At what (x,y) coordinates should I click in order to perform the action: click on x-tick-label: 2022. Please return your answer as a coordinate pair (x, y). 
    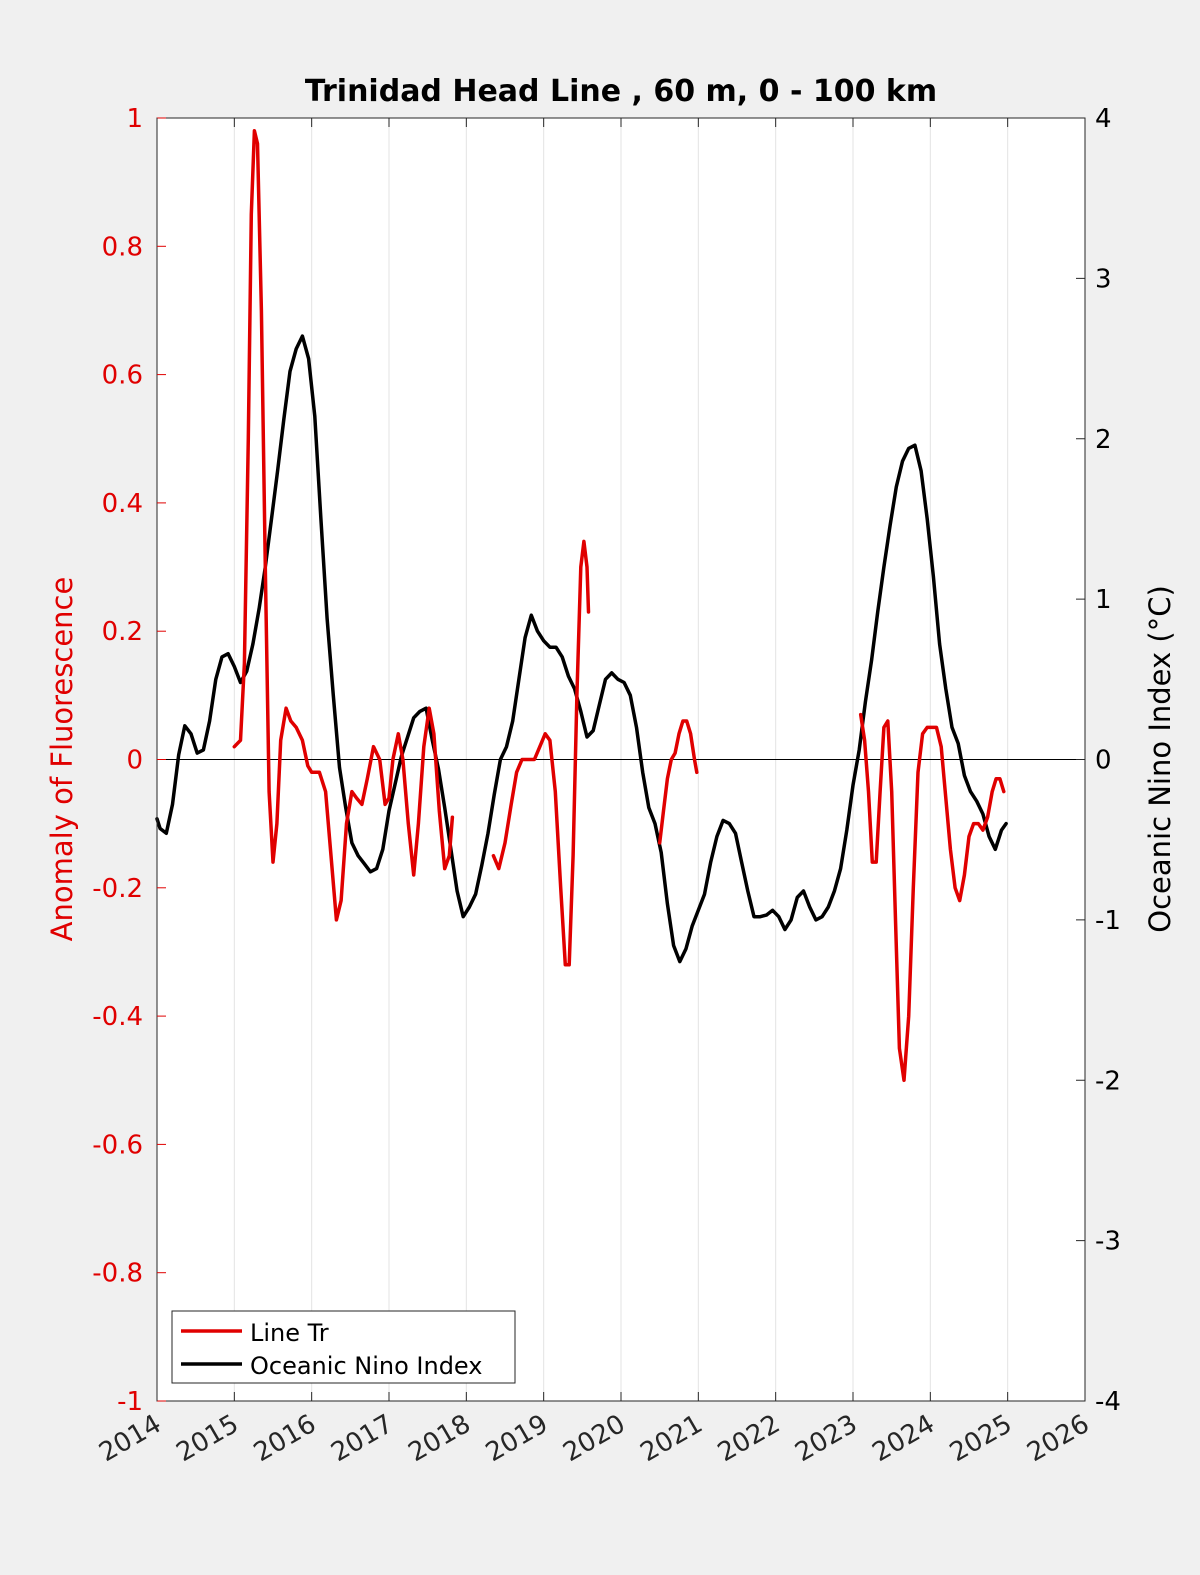
    Looking at the image, I should click on (749, 1438).